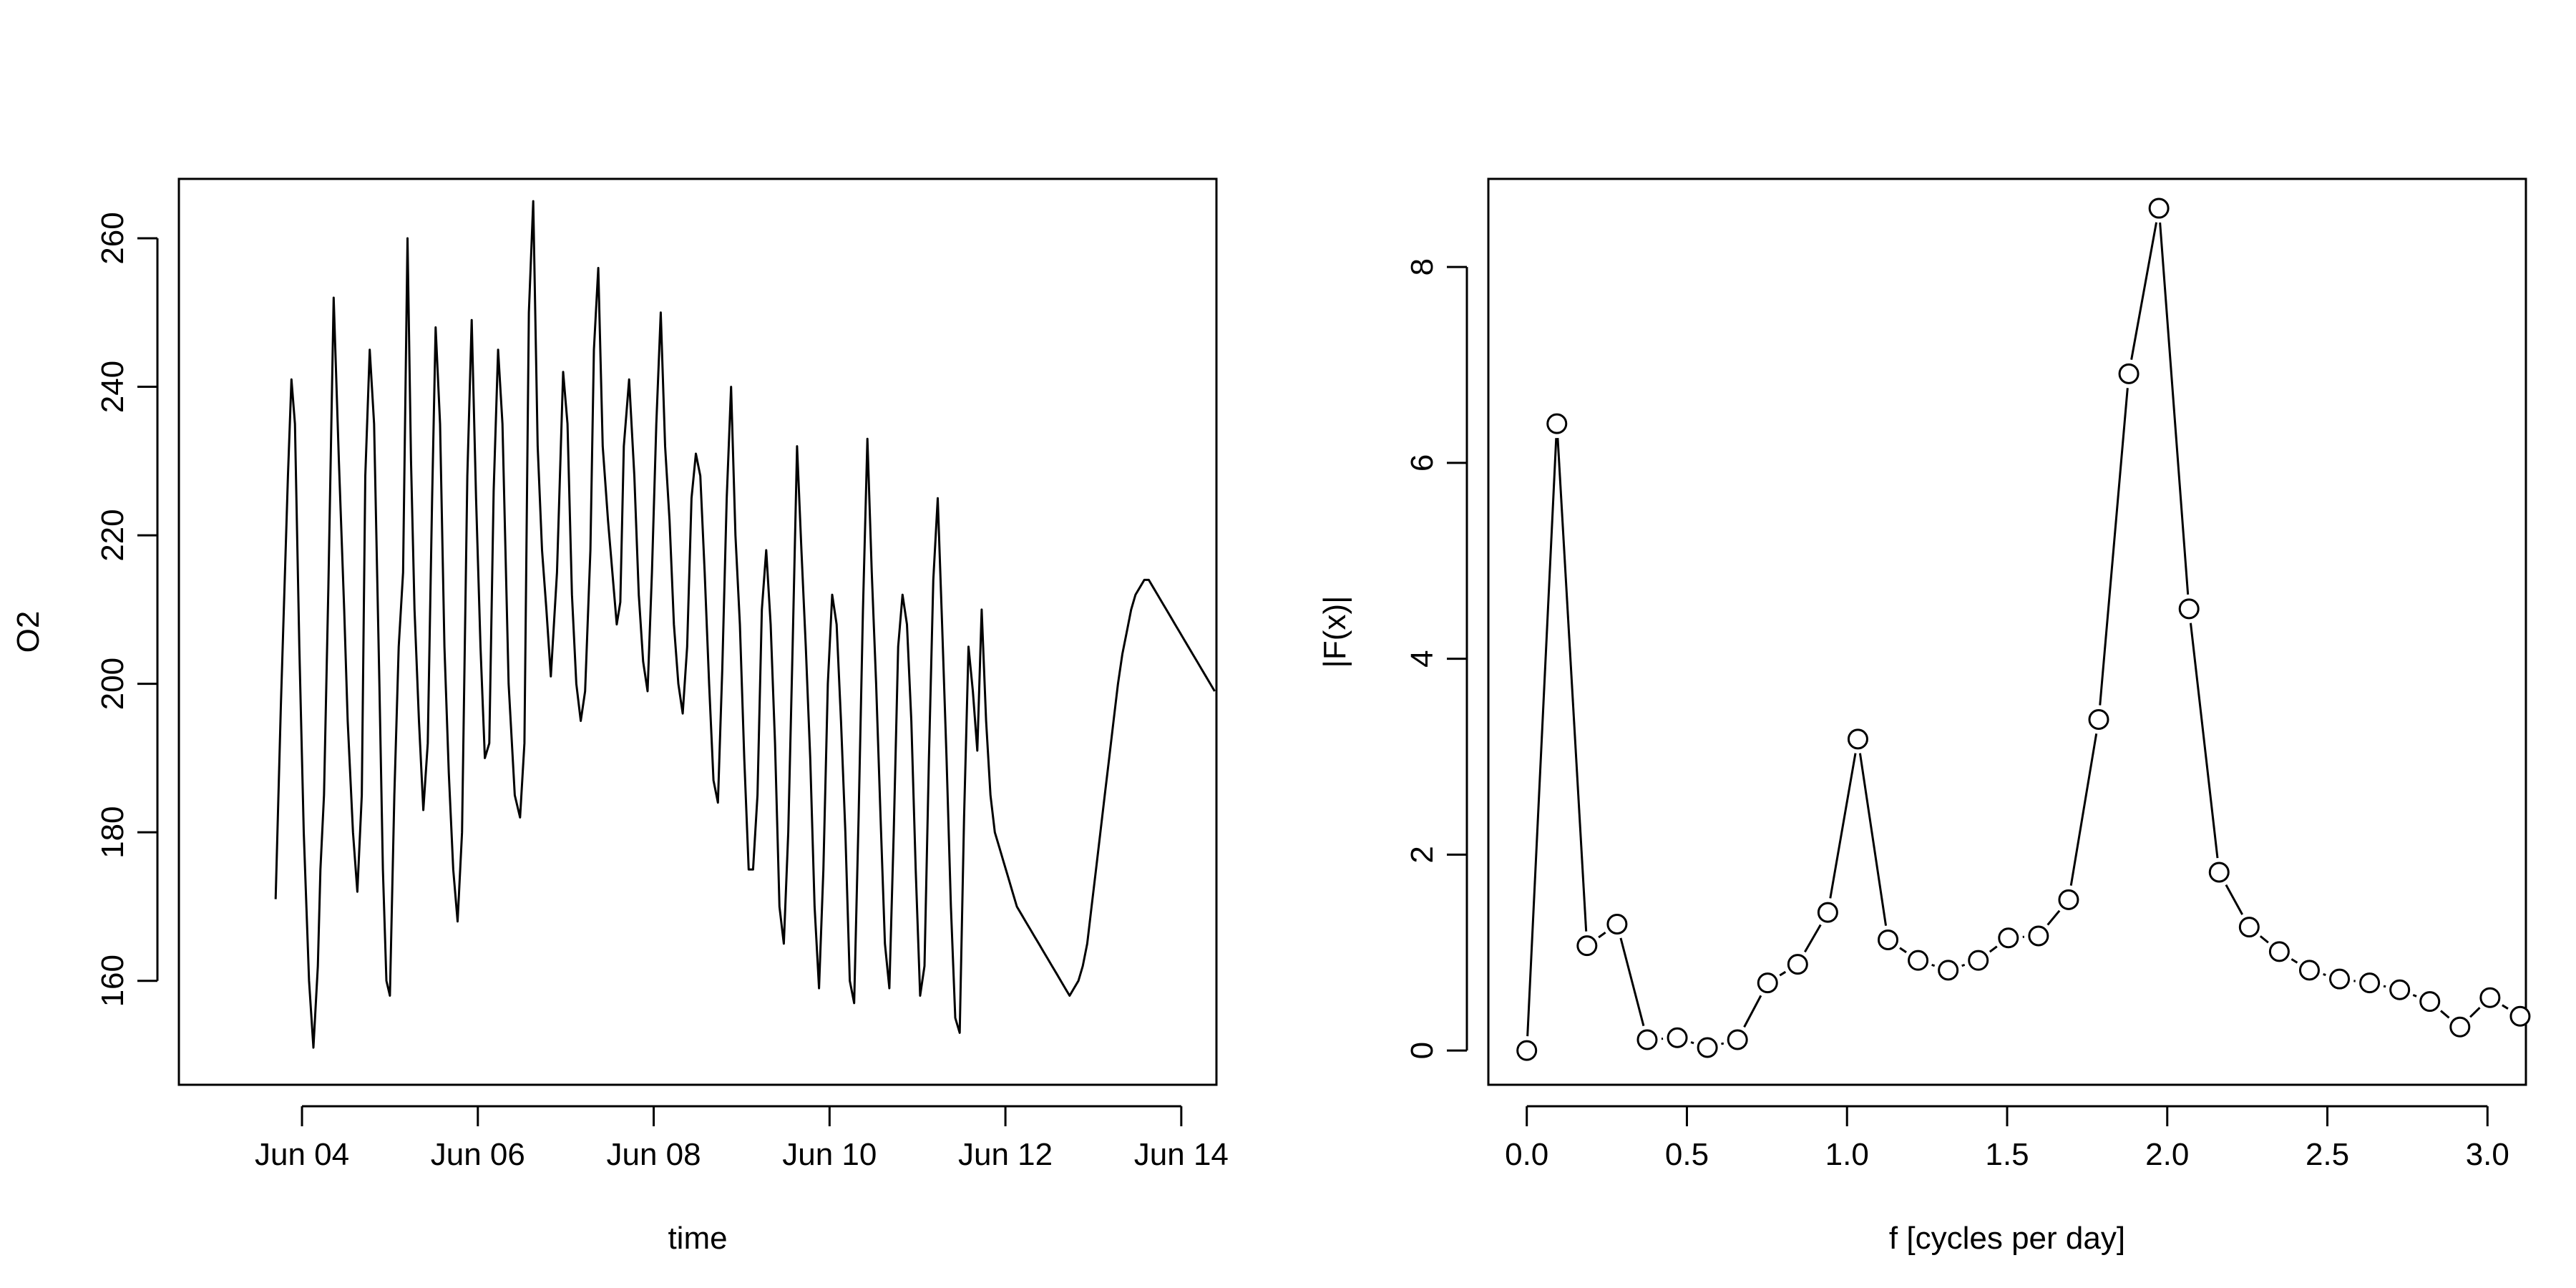 The image size is (2576, 1288). Describe the element at coordinates (2167, 1154) in the screenshot. I see `spectrum-x-tick-label: 2.0` at that location.